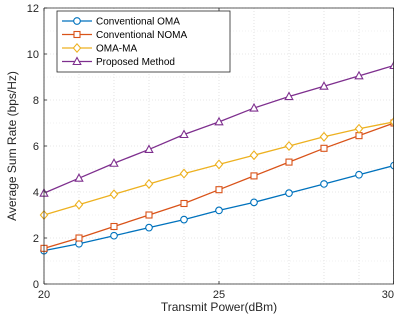 The height and width of the screenshot is (321, 394). I want to click on legend-entry: OMA-MA, so click(99, 48).